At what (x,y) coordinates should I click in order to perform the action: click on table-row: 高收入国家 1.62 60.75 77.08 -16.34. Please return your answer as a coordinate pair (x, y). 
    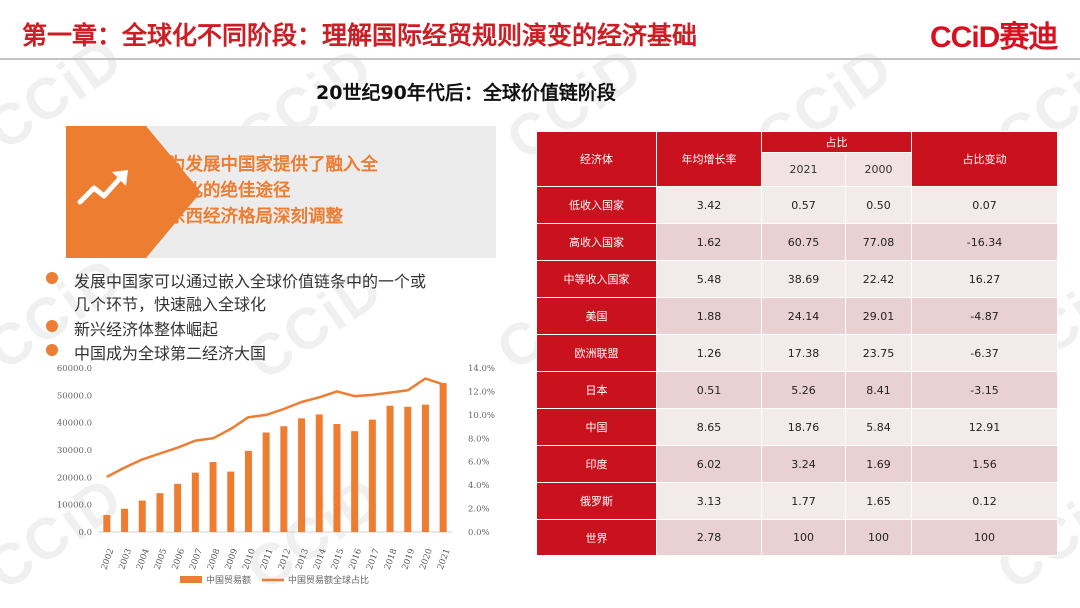
    Looking at the image, I should click on (797, 242).